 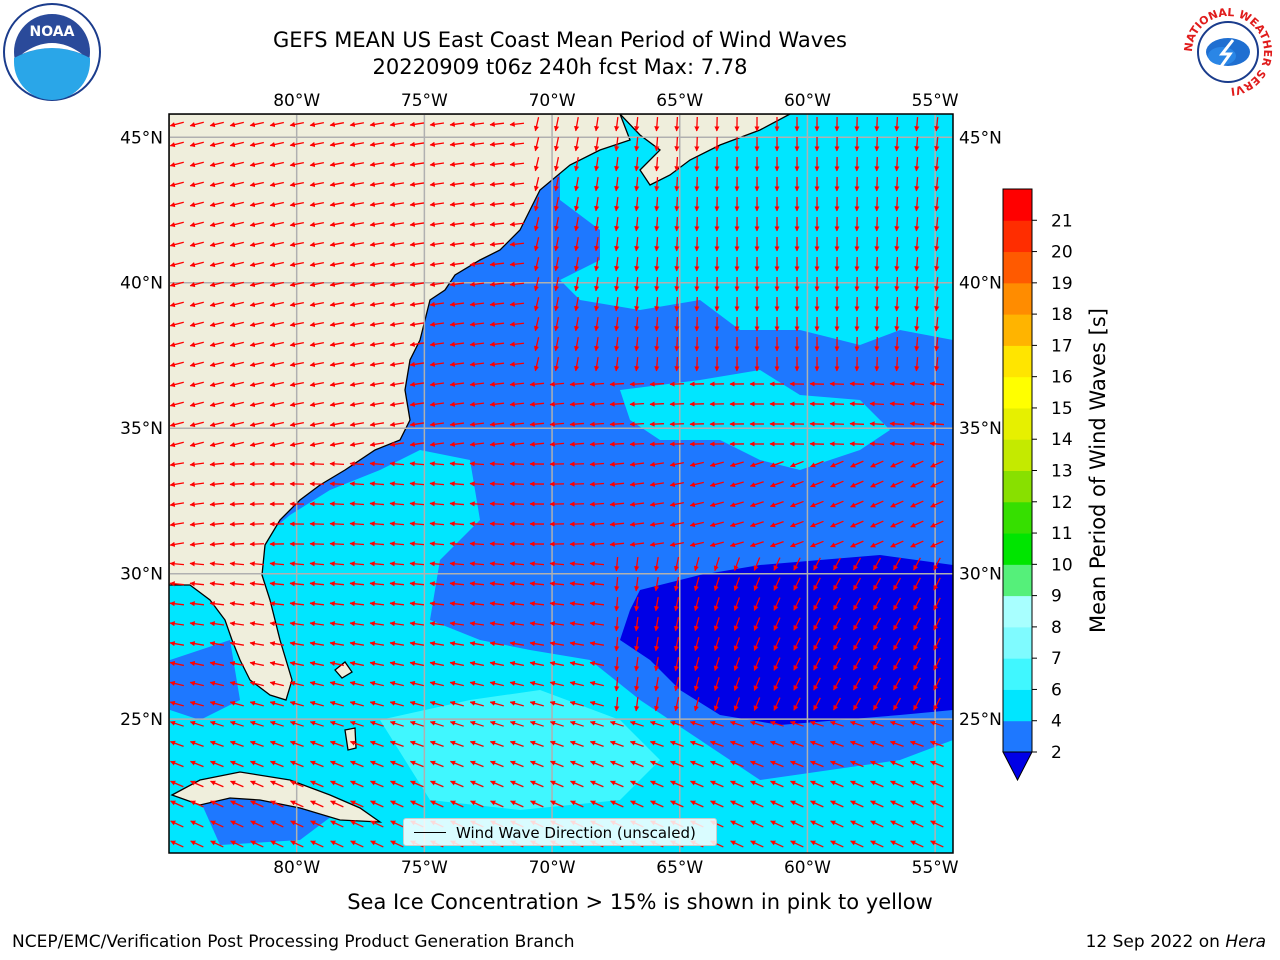 I want to click on lat-tick-left-0: 45°N, so click(x=141, y=138).